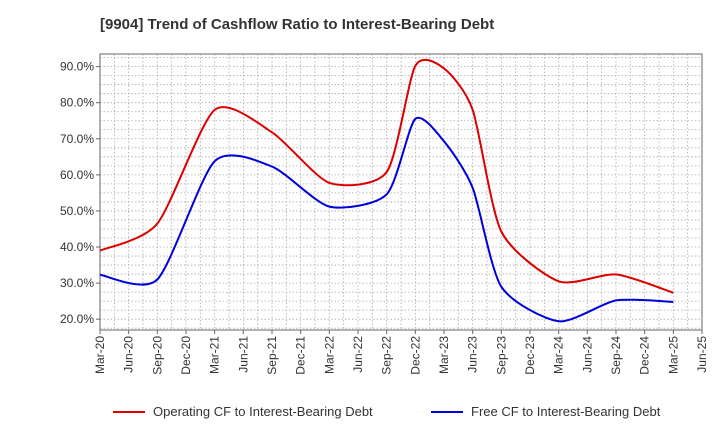 Image resolution: width=720 pixels, height=440 pixels. I want to click on x-tick-label: Dec-23, so click(530, 355).